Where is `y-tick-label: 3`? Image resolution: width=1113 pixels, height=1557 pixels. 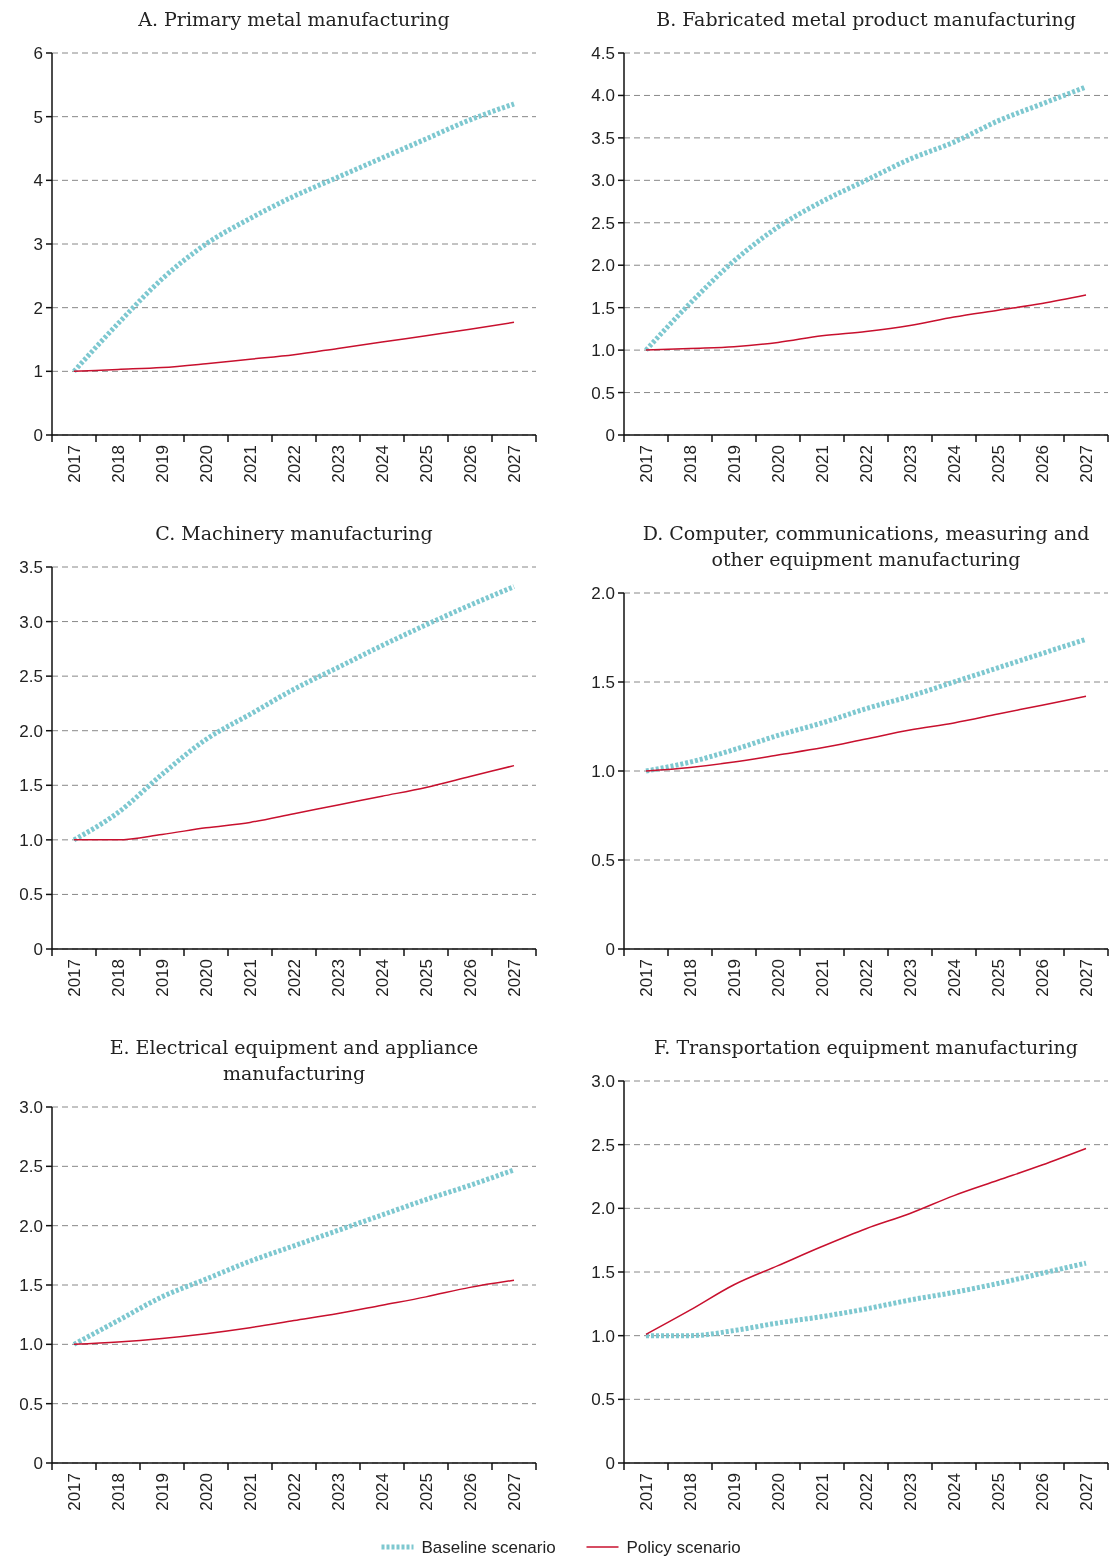 y-tick-label: 3 is located at coordinates (38, 244).